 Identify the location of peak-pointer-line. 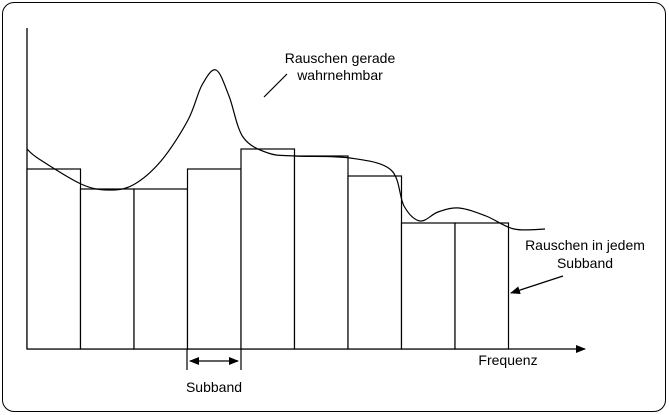
(275, 85).